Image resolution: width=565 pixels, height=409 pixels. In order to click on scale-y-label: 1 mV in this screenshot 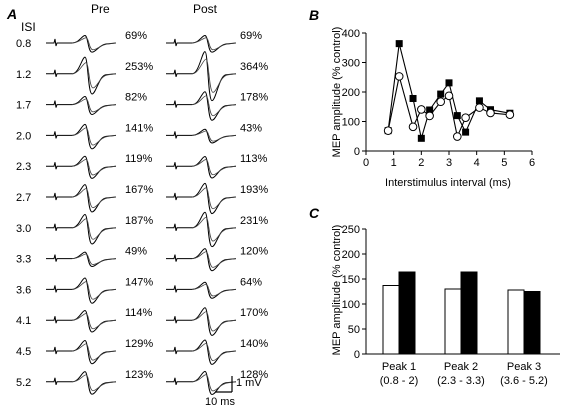, I will do `click(249, 383)`.